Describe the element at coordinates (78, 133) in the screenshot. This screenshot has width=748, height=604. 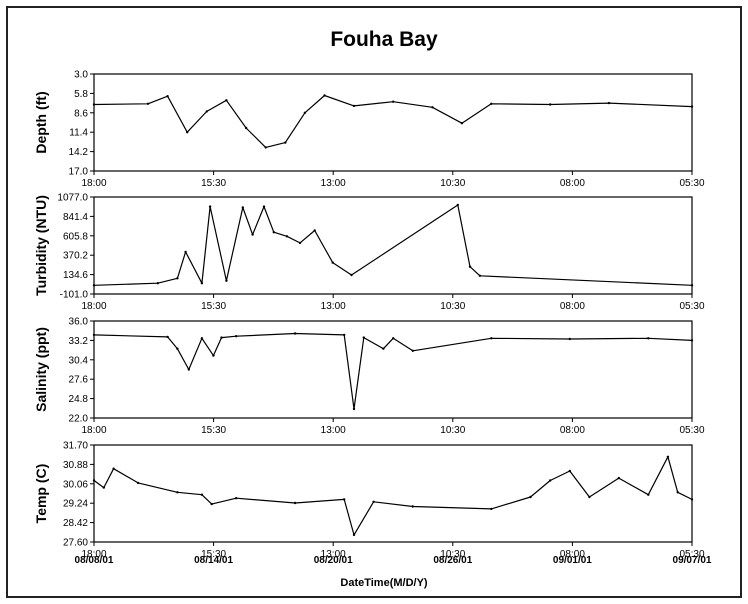
I see `y-tick-label: 11.4` at that location.